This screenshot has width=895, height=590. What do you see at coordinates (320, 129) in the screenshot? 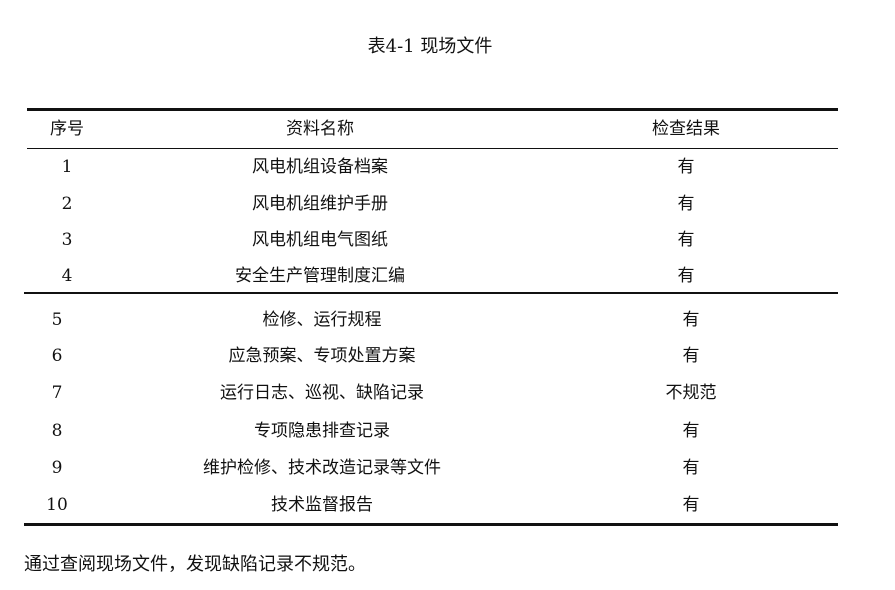
I see `header-name: 资料名称` at bounding box center [320, 129].